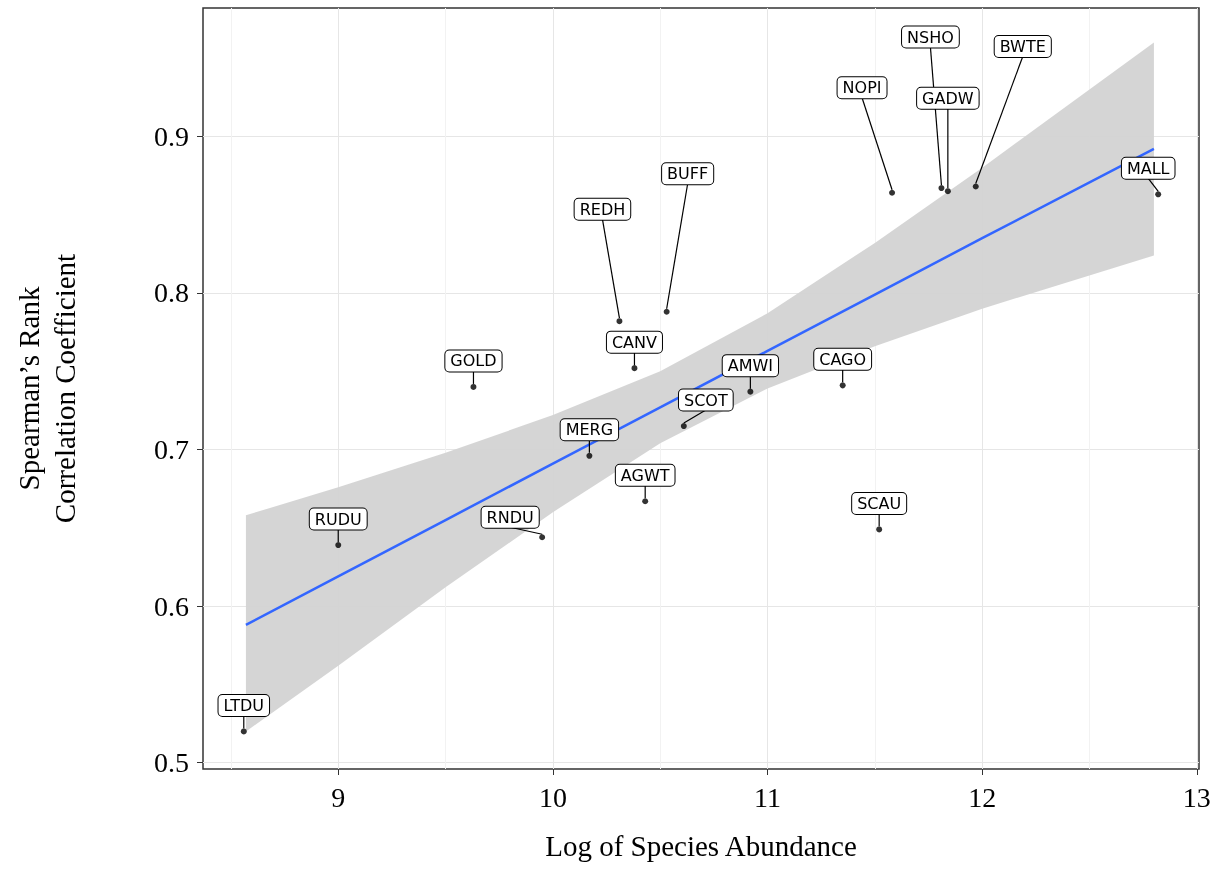  What do you see at coordinates (1196, 797) in the screenshot?
I see `x-tick-label: 13` at bounding box center [1196, 797].